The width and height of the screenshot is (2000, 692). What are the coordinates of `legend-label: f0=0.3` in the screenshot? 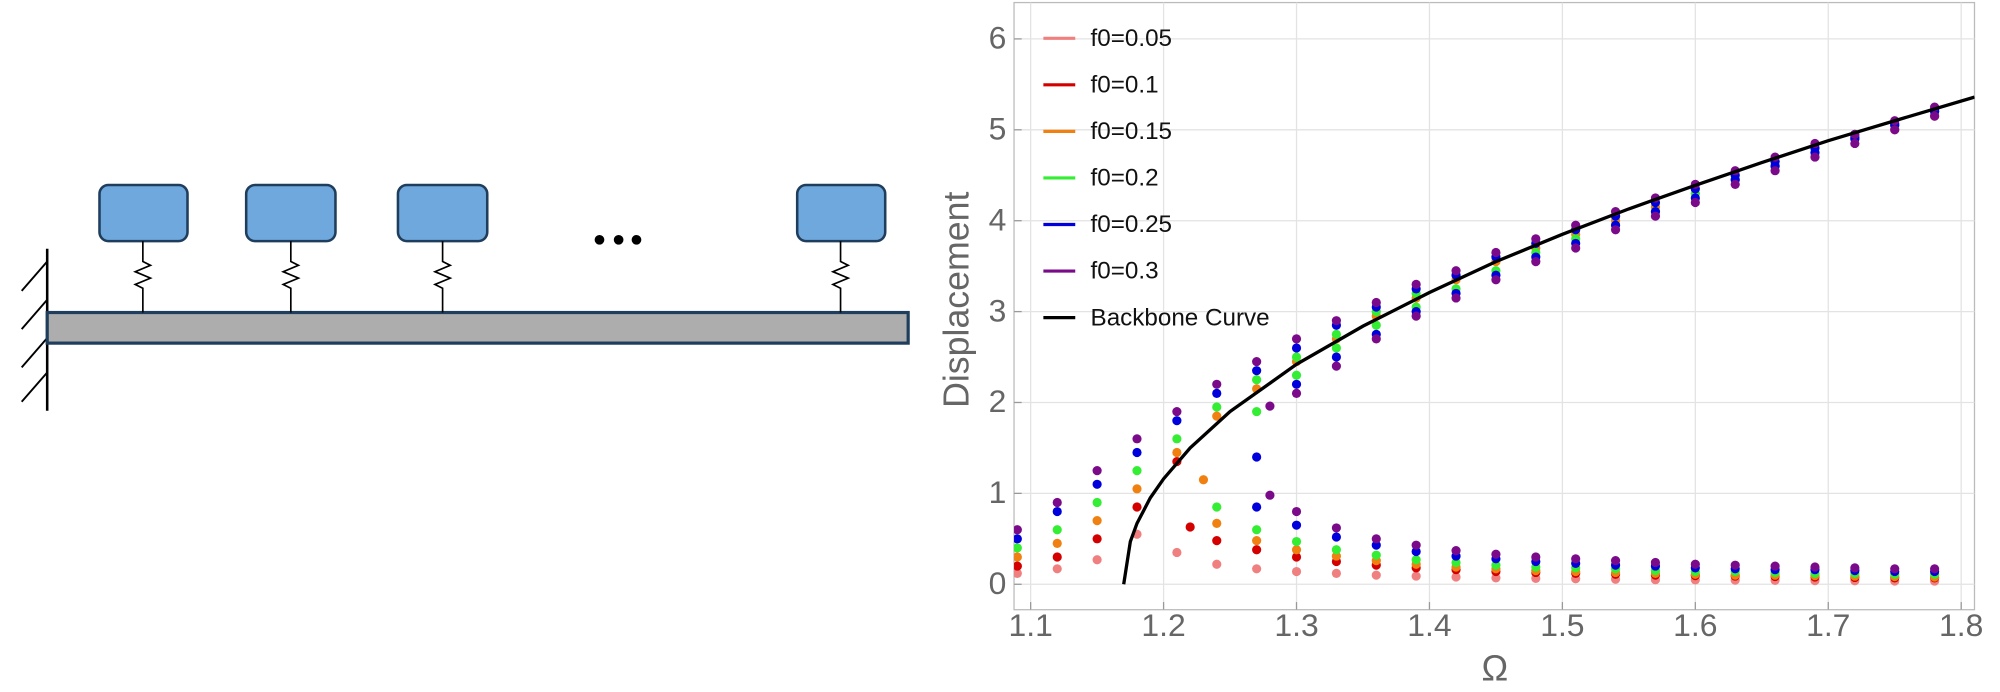 It's located at (1125, 271).